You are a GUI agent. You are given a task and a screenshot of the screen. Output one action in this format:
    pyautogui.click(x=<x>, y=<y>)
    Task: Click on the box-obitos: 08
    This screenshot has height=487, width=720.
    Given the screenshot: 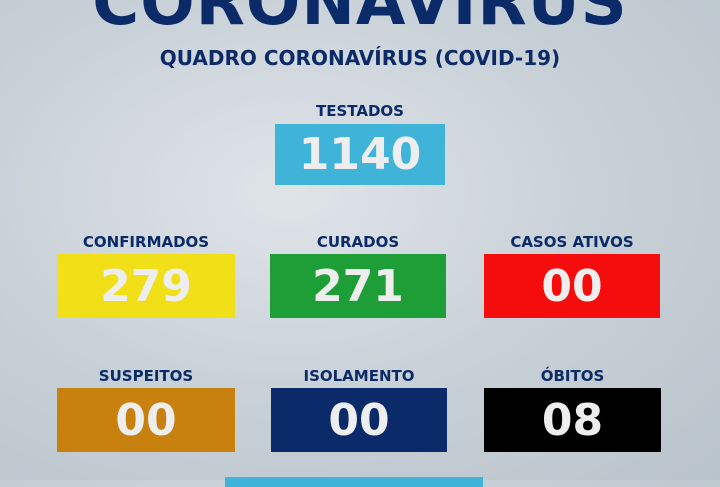 What is the action you would take?
    pyautogui.click(x=572, y=420)
    